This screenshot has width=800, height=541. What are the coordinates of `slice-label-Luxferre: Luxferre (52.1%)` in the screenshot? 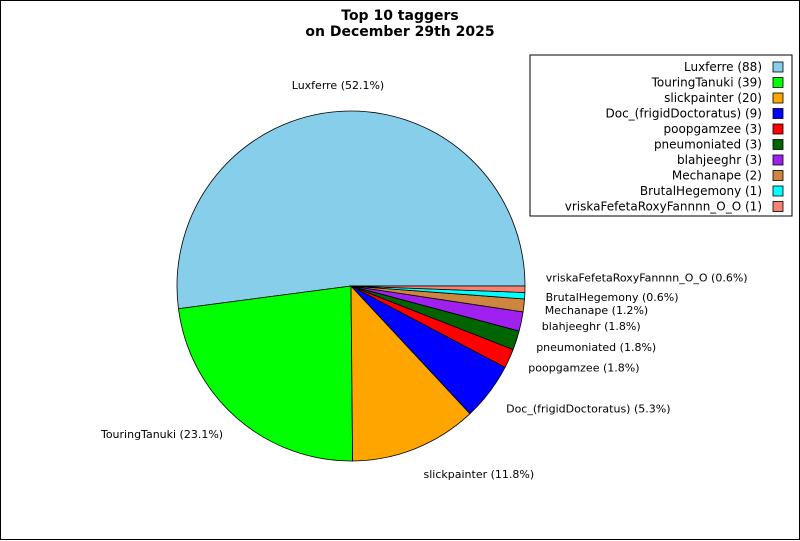 It's located at (338, 85).